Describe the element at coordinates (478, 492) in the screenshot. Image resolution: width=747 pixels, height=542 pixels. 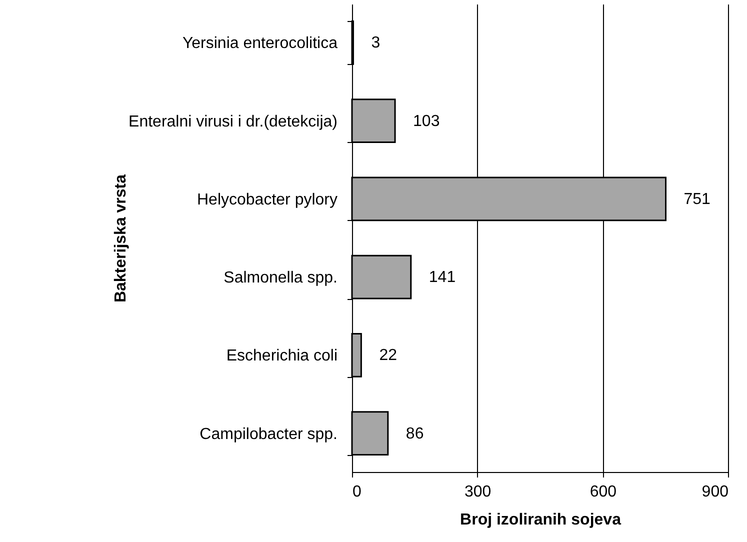
I see `x-tick-label: 300` at that location.